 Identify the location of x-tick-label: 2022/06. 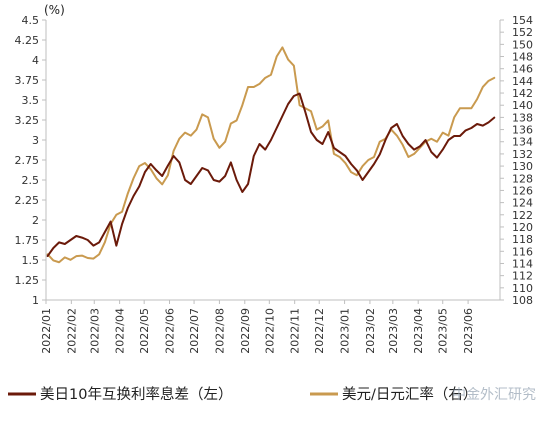
(170, 331).